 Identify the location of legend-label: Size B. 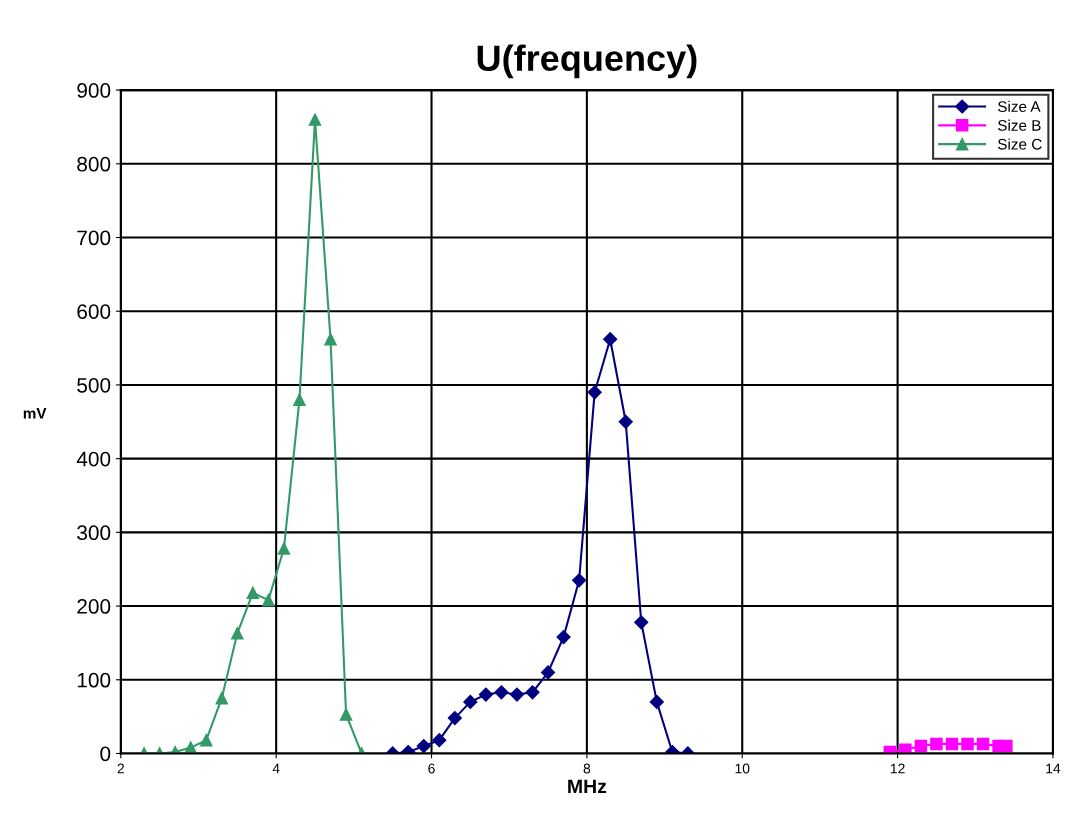
(1019, 125).